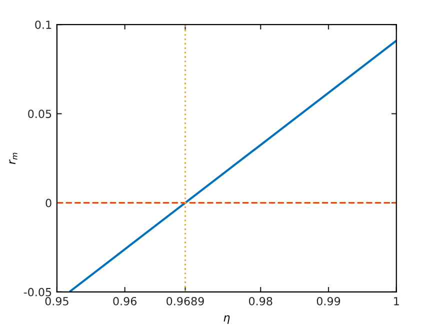 The height and width of the screenshot is (328, 438). Describe the element at coordinates (124, 301) in the screenshot. I see `x-tick-label: 0.96` at that location.